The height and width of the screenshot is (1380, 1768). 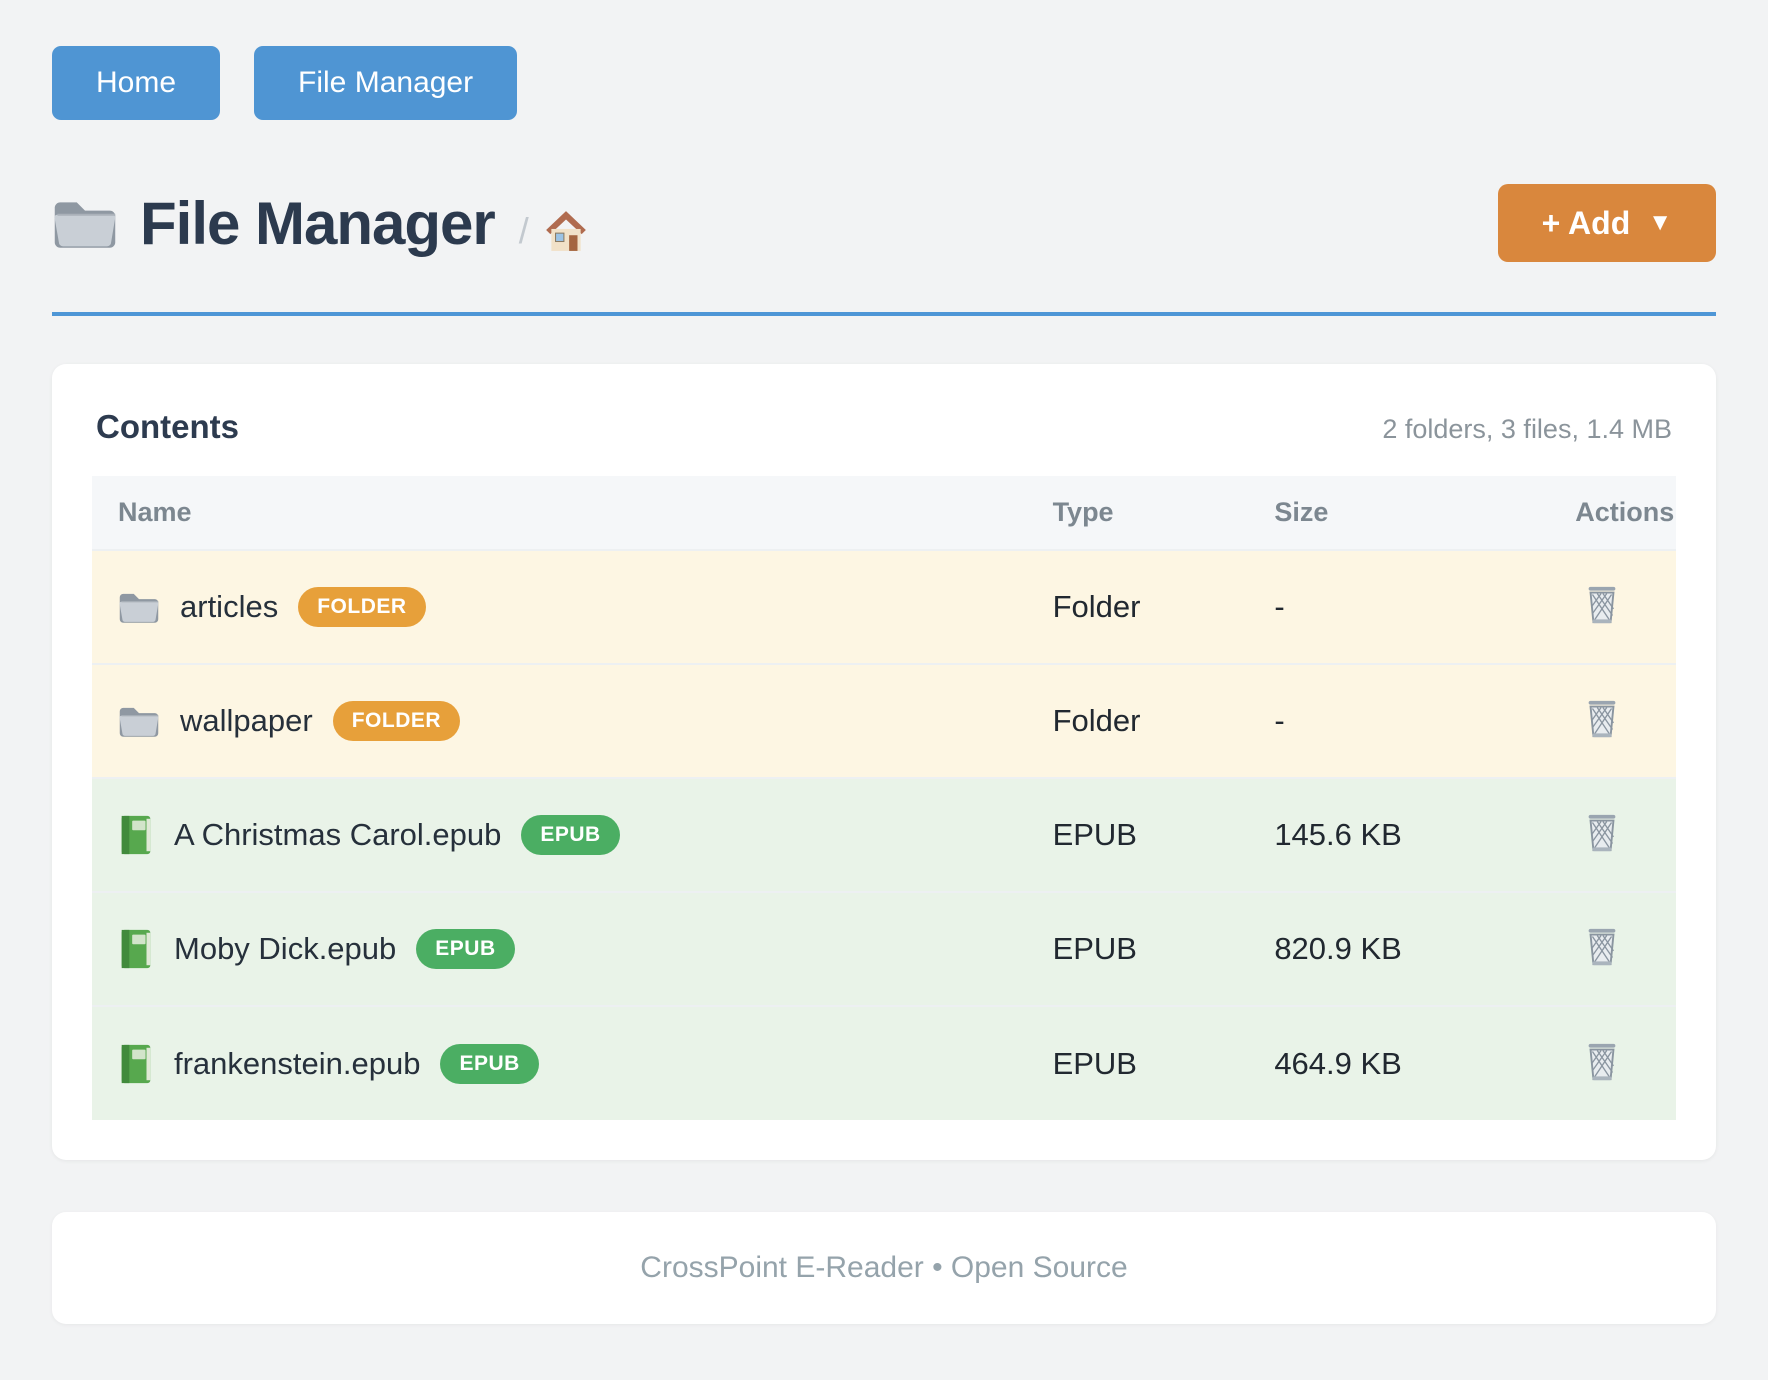 I want to click on add-button: + Add ▼, so click(x=1606, y=223).